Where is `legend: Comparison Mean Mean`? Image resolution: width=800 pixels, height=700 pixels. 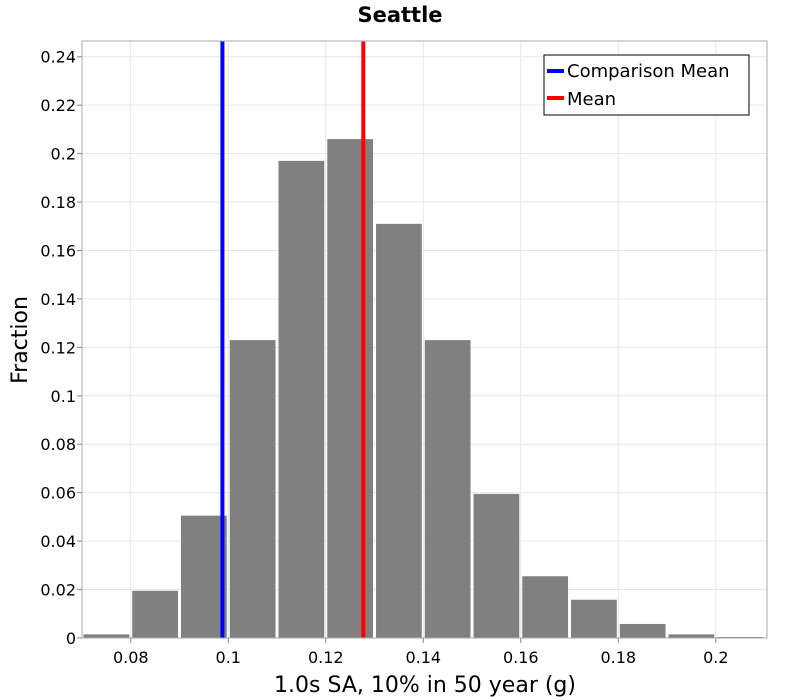
legend: Comparison Mean Mean is located at coordinates (646, 85).